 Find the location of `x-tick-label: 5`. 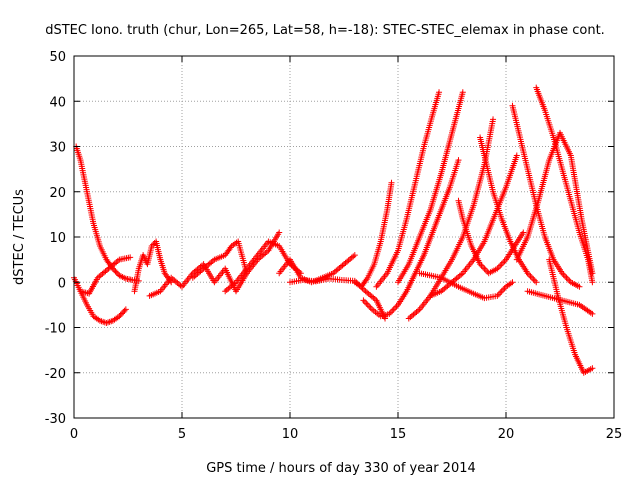

x-tick-label: 5 is located at coordinates (182, 434).